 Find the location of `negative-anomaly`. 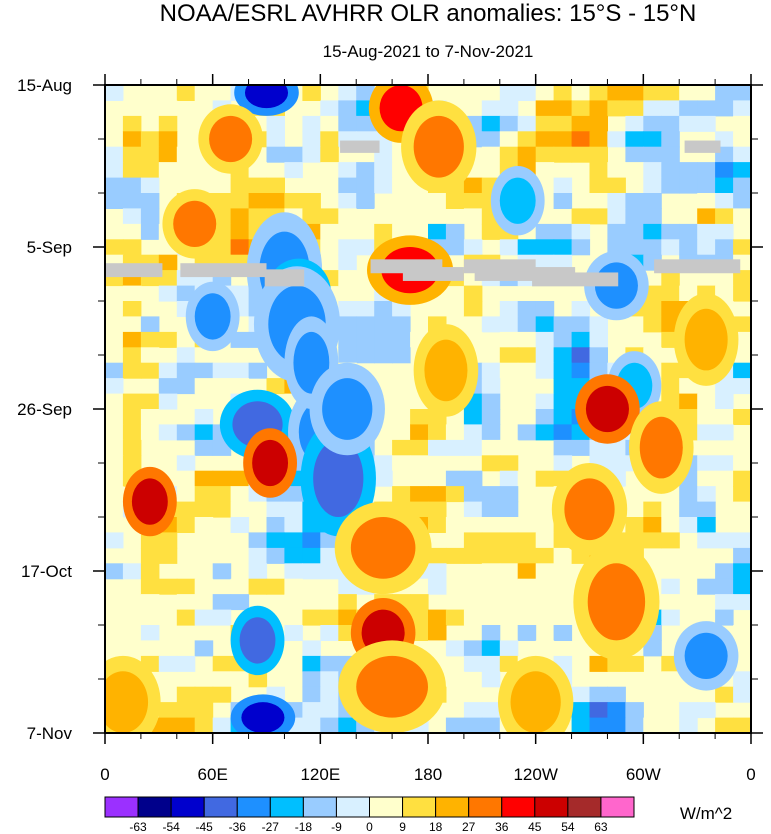

negative-anomaly is located at coordinates (338, 478).